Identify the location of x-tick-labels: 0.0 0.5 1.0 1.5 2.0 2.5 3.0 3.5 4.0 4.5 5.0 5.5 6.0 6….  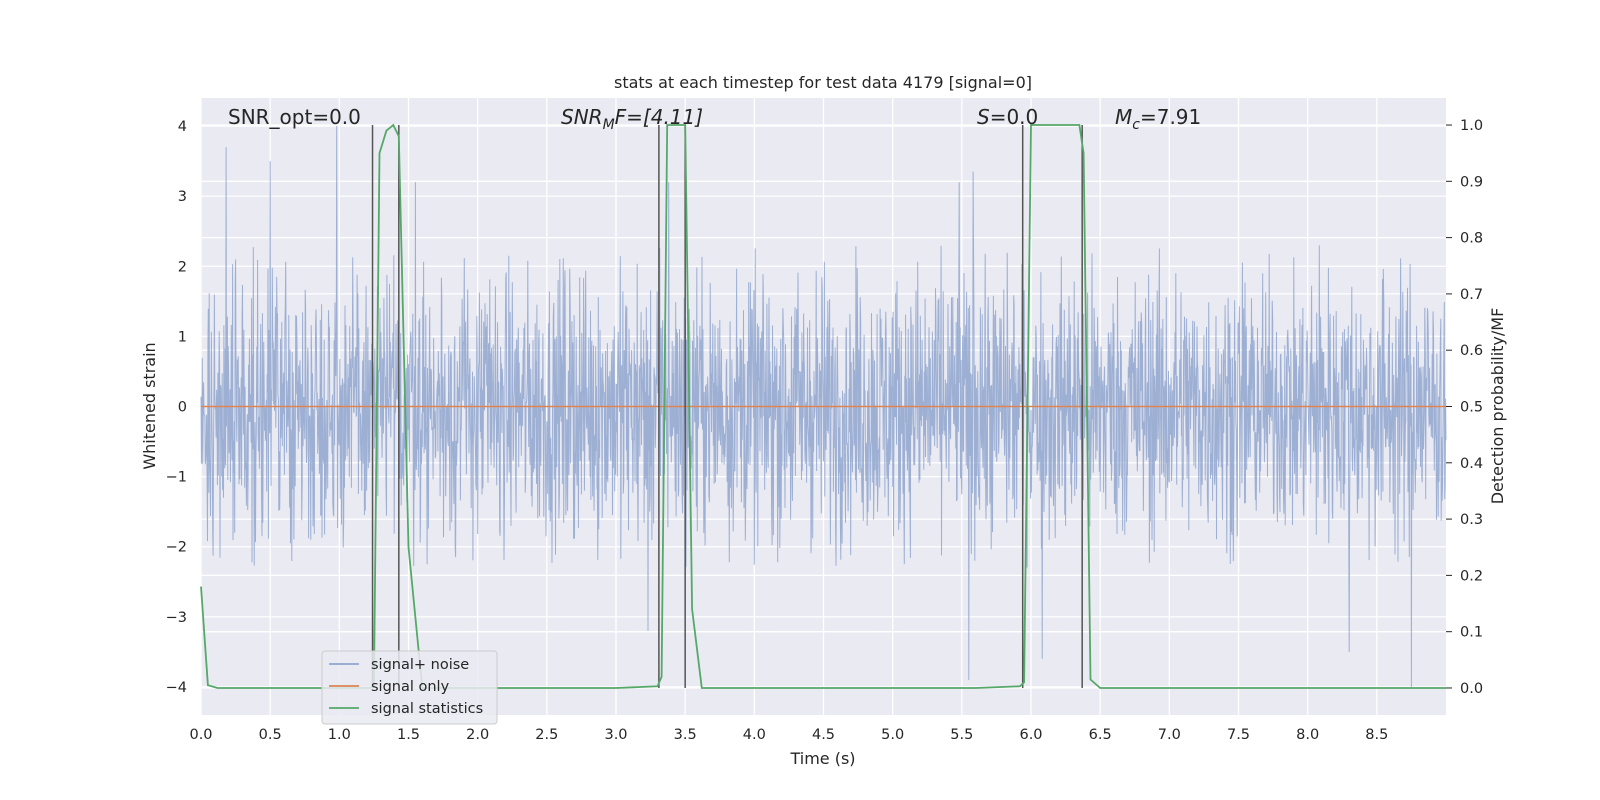
(788, 735).